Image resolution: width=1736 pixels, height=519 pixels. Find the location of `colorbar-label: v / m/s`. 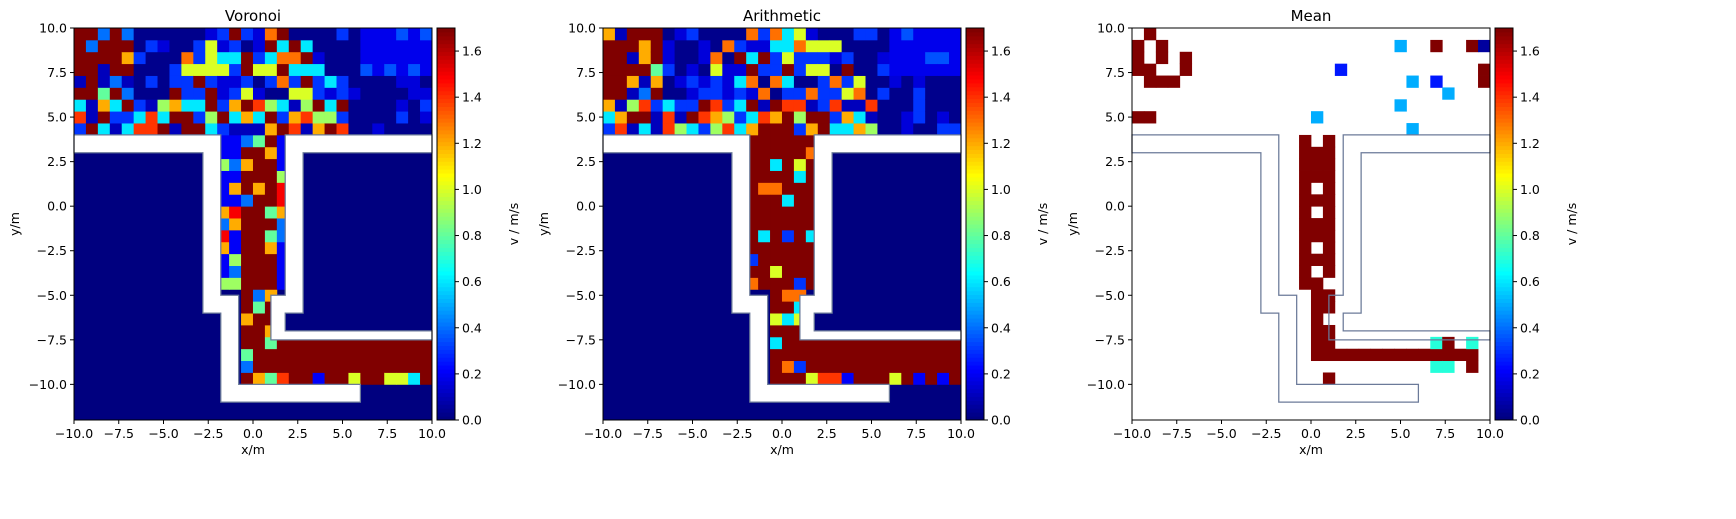

colorbar-label: v / m/s is located at coordinates (513, 224).